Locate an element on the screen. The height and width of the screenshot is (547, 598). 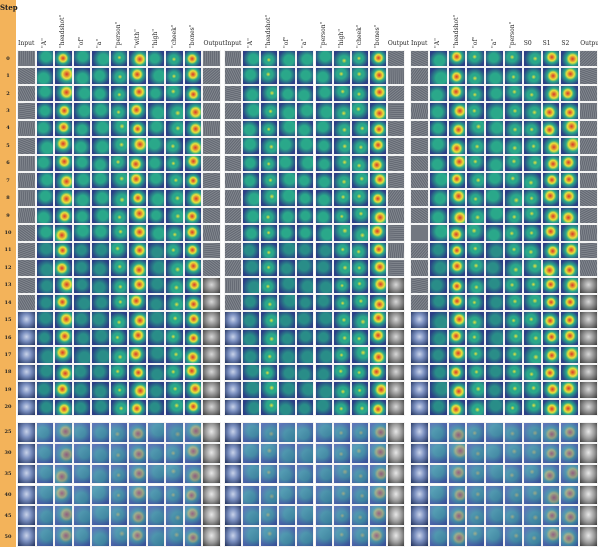
column-label: "A" is located at coordinates (438, 43).